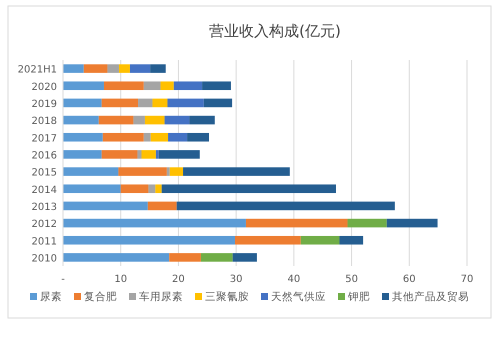  Describe the element at coordinates (44, 138) in the screenshot. I see `y-tick-label: 2017` at that location.